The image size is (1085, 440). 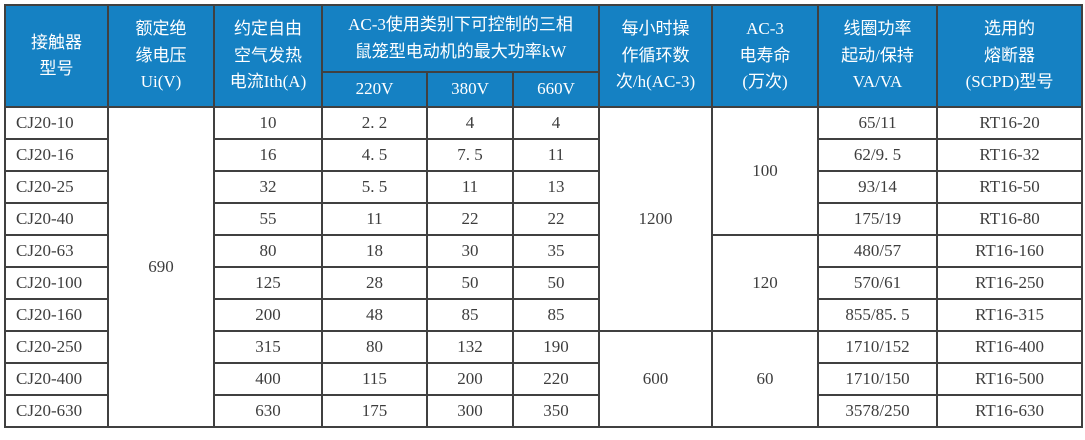 What do you see at coordinates (374, 411) in the screenshot?
I see `cell-kw-220v: 175` at bounding box center [374, 411].